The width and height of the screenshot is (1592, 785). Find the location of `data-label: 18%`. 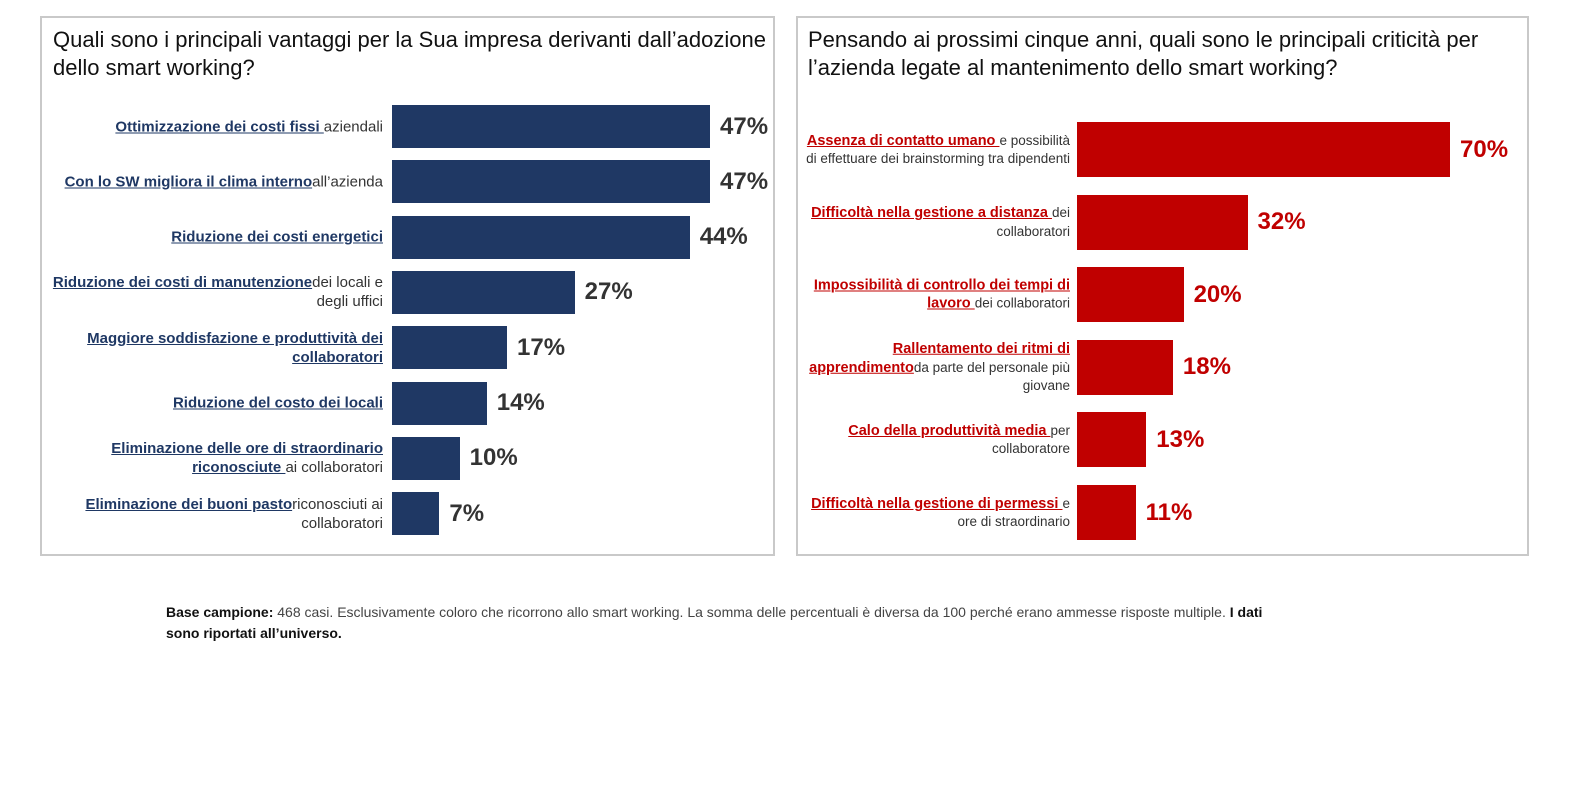

data-label: 18% is located at coordinates (1206, 367).